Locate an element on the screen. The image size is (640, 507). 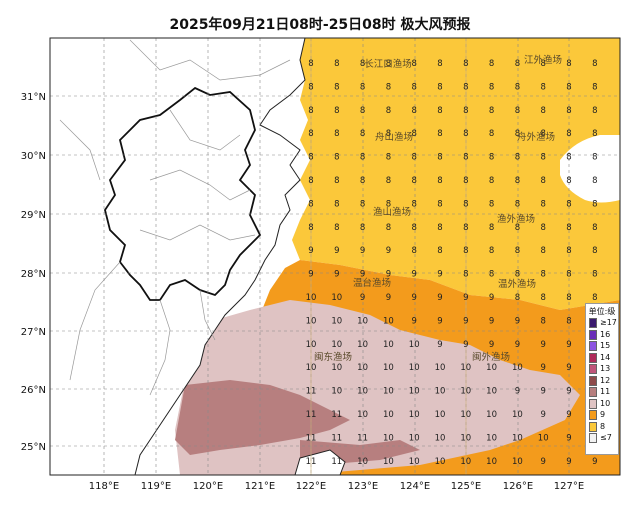
map-title: 2025年09月21日08时-25日08时 极大风预报 is located at coordinates (320, 25).